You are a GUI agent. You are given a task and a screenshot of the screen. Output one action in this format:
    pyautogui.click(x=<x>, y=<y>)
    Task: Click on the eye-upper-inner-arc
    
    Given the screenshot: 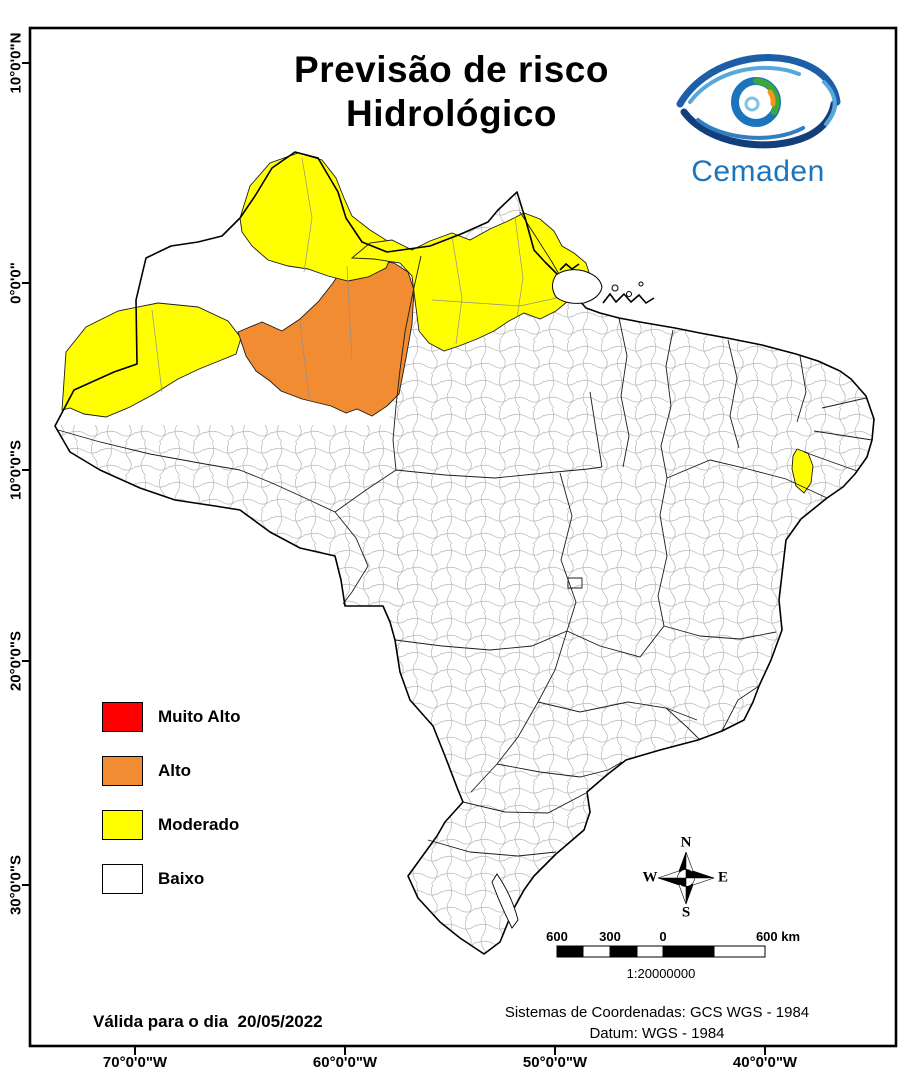 What is the action you would take?
    pyautogui.click(x=744, y=84)
    